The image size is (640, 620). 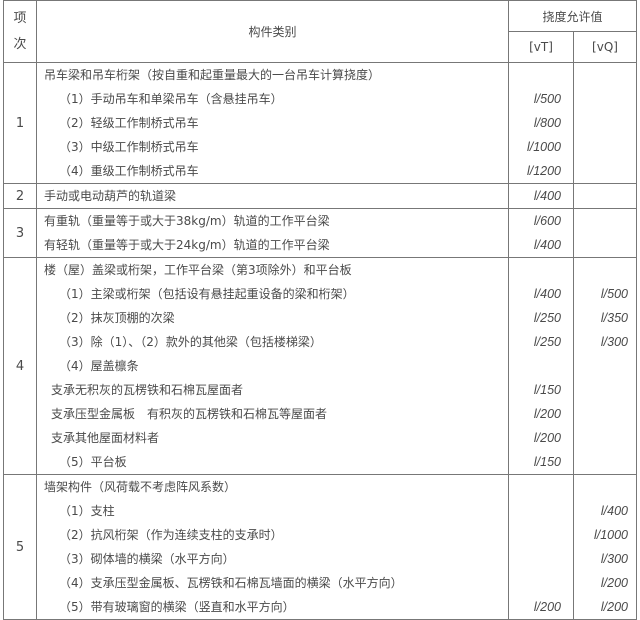 What do you see at coordinates (129, 123) in the screenshot?
I see `category-line: （2）轻级工作制桥式吊车` at bounding box center [129, 123].